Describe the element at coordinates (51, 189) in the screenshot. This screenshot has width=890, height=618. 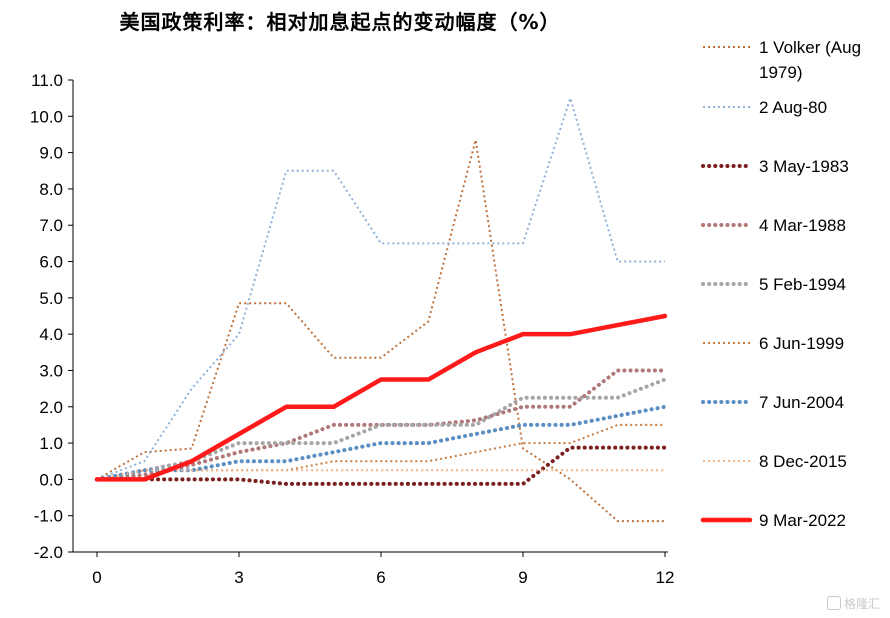
I see `y-tick-label: 8.0` at that location.